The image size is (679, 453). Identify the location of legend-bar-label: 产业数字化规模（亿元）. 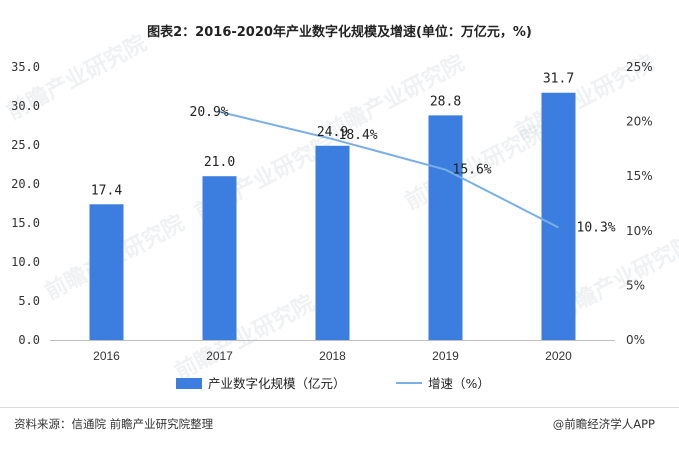
(277, 383).